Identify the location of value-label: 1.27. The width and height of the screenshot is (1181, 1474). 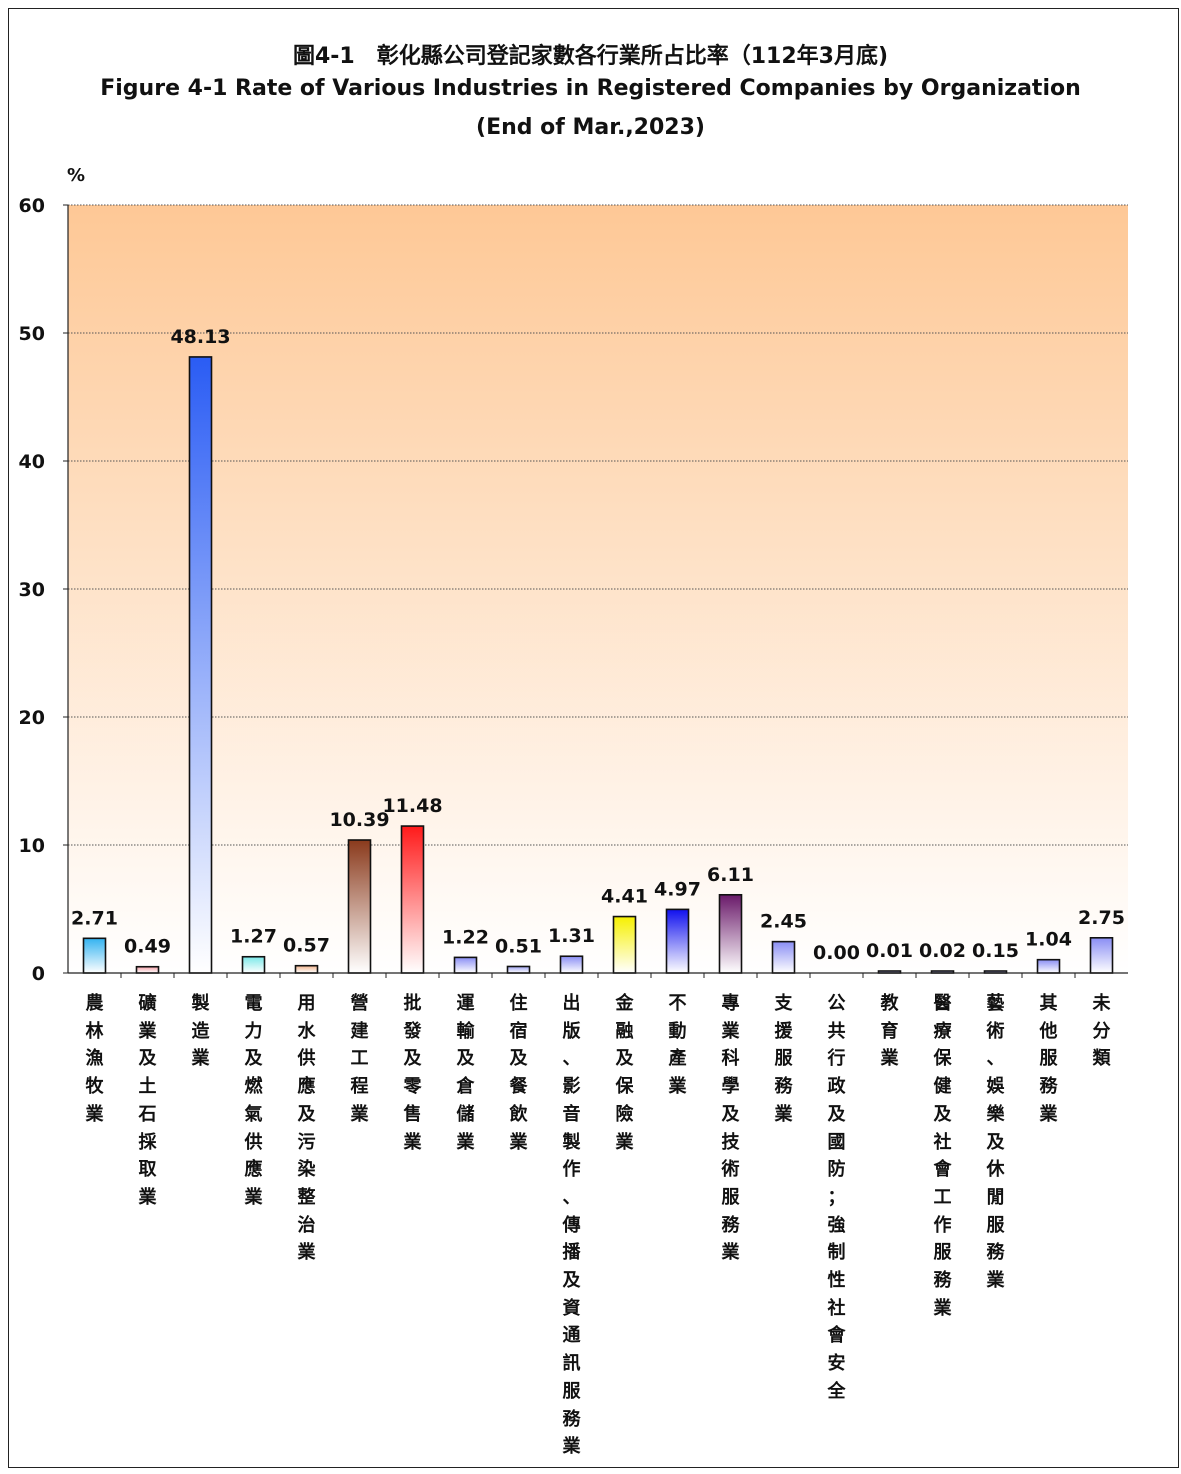
(253, 937).